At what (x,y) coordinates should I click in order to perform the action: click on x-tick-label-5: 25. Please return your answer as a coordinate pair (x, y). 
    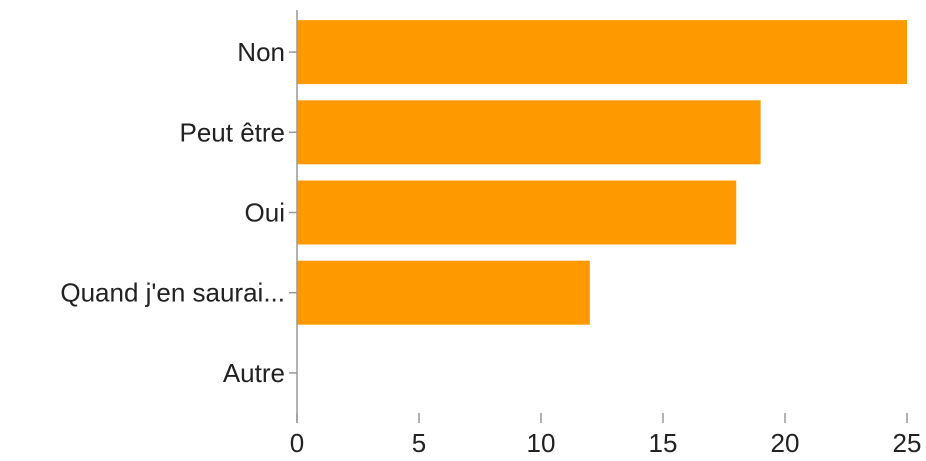
    Looking at the image, I should click on (907, 443).